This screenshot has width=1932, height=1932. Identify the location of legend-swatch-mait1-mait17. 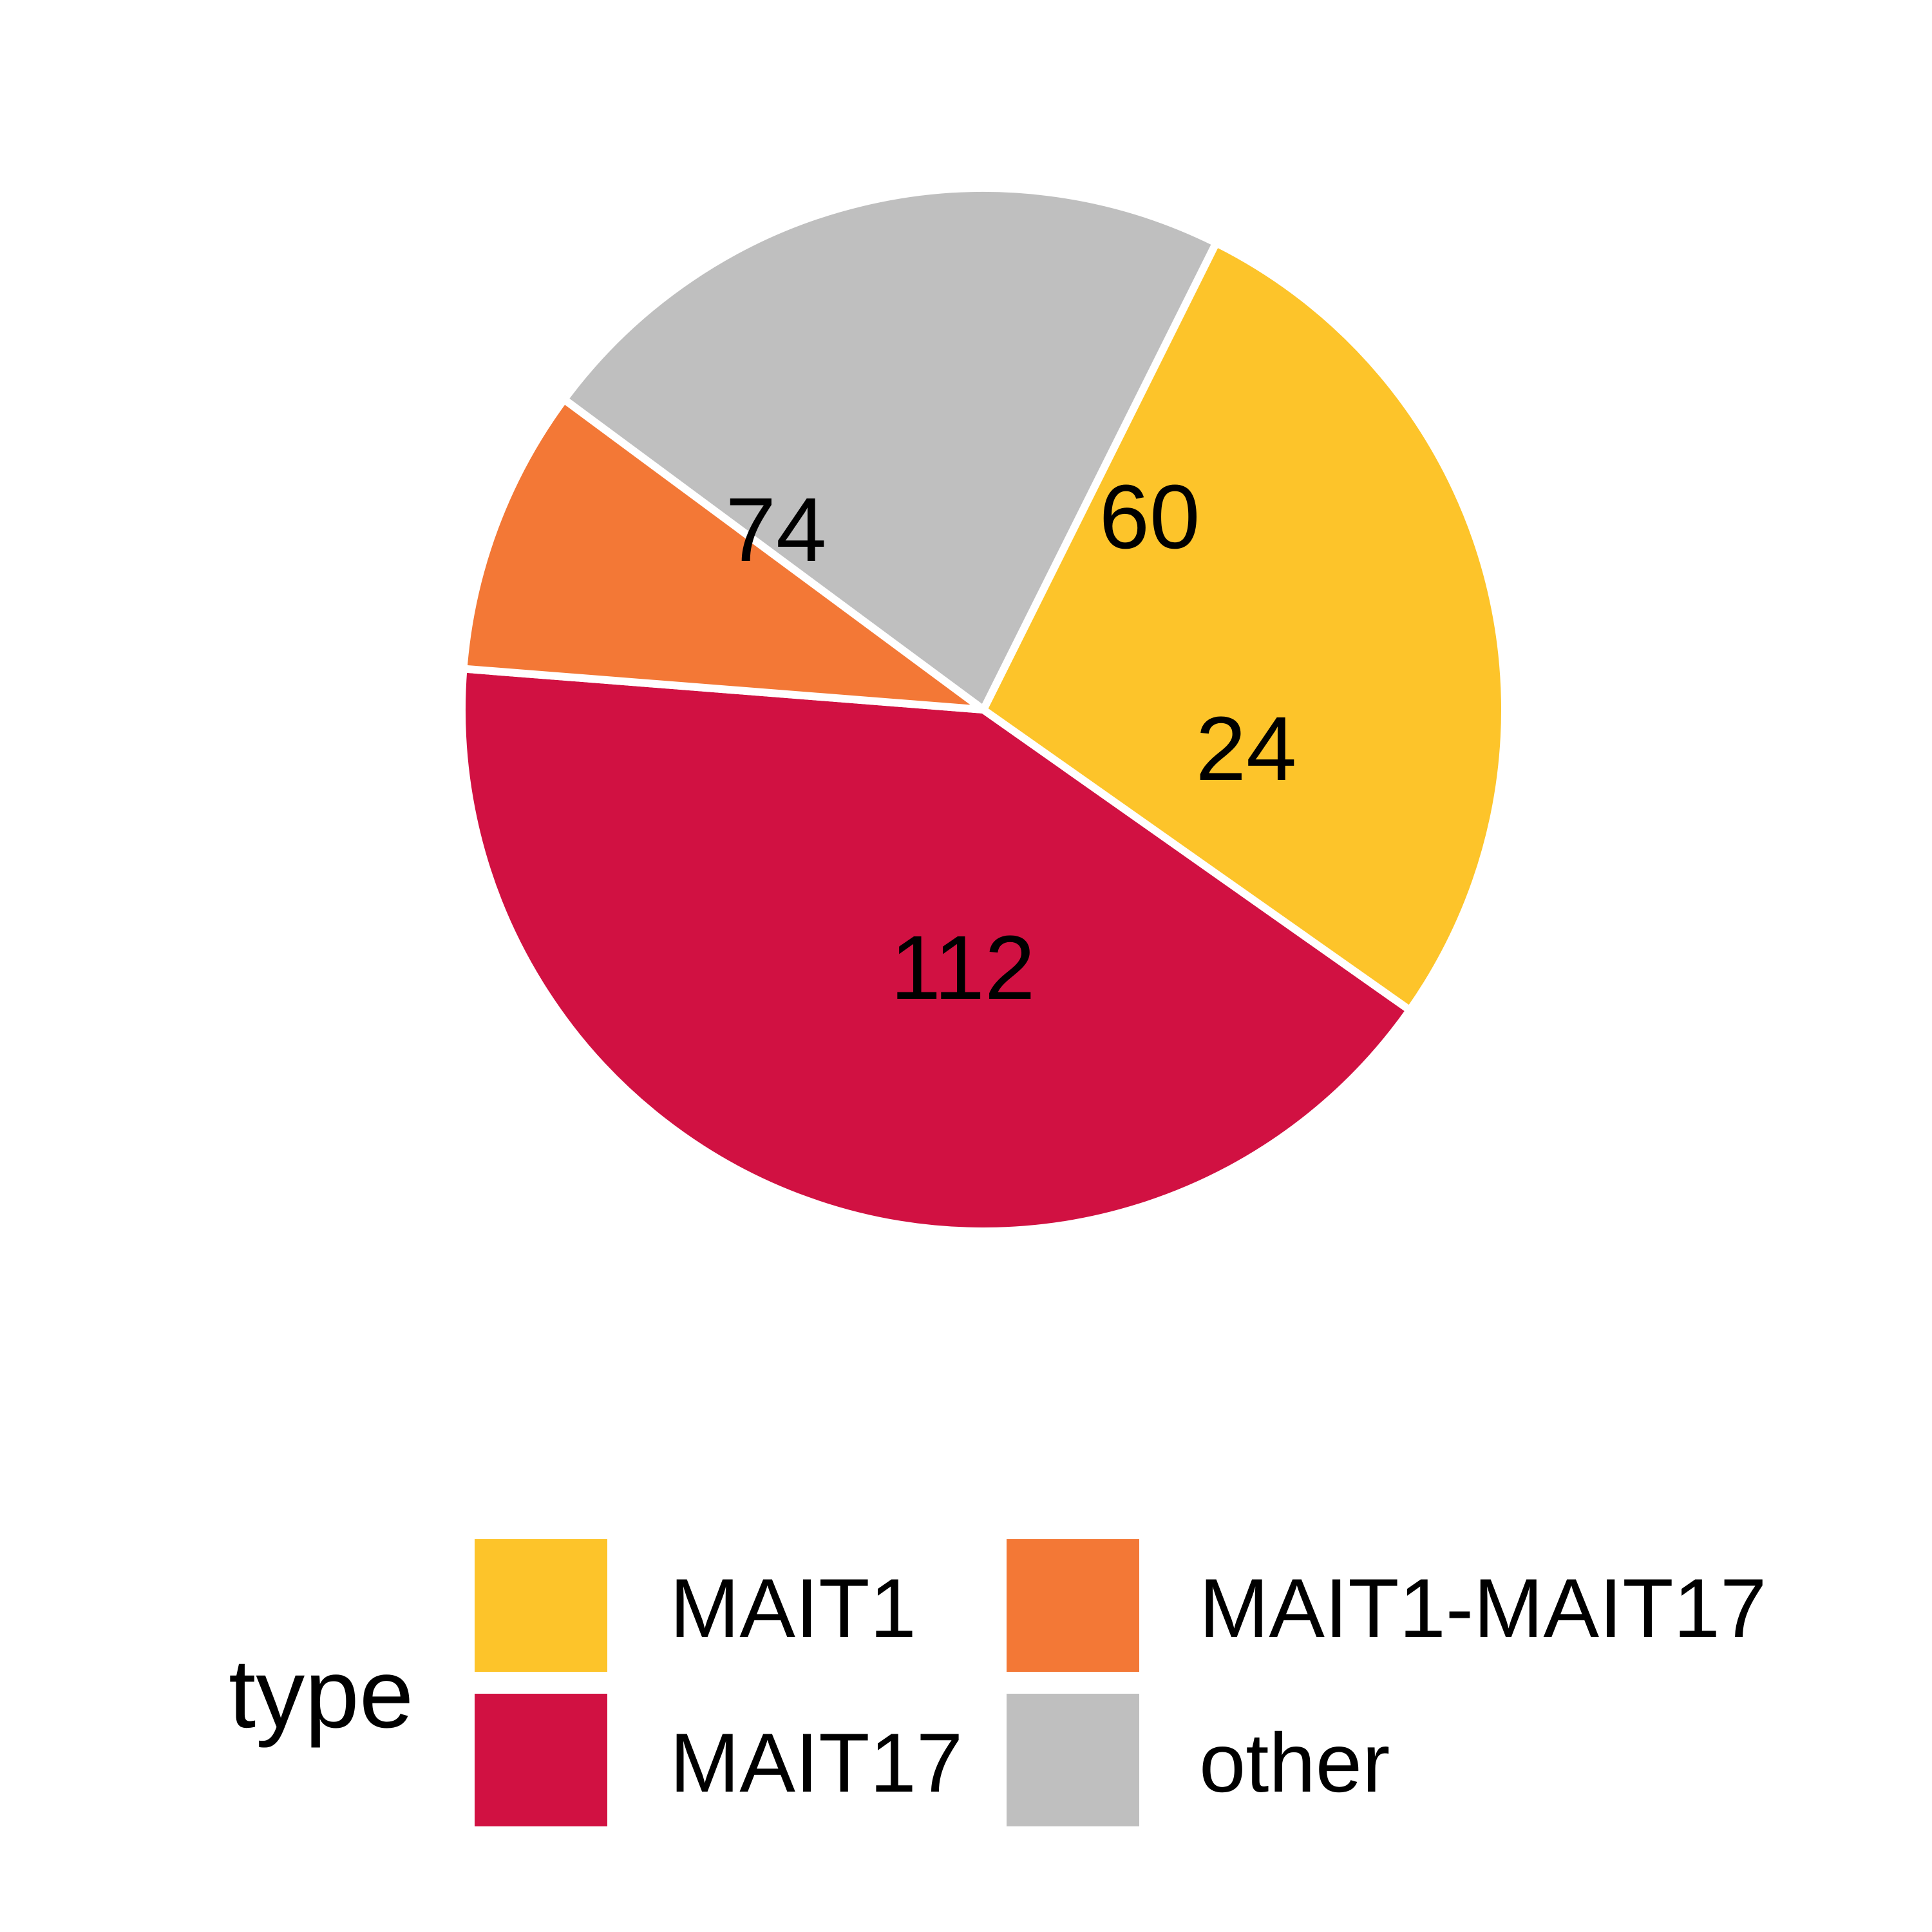
(1073, 1605).